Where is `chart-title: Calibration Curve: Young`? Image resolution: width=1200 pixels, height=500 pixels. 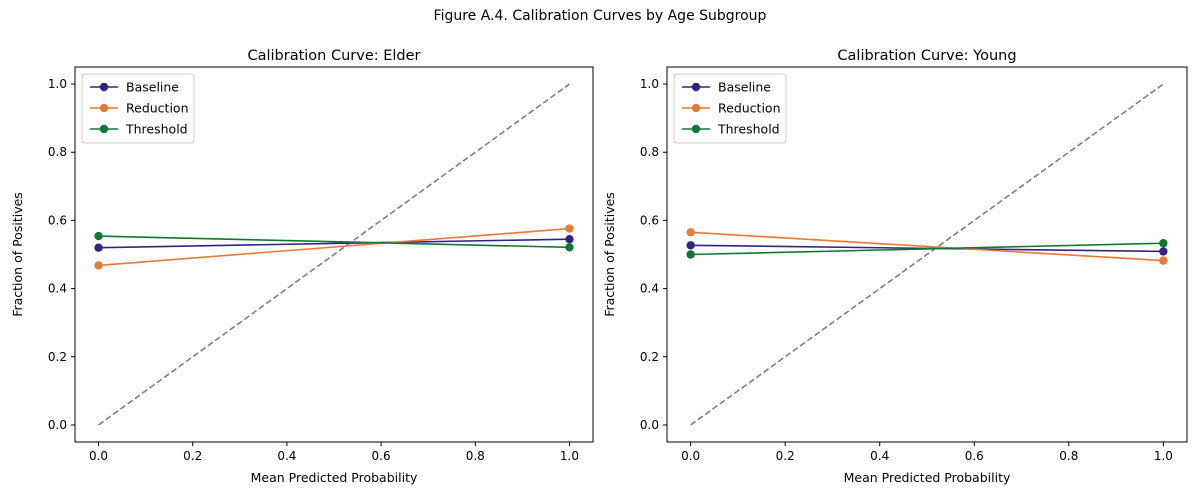
chart-title: Calibration Curve: Young is located at coordinates (926, 56).